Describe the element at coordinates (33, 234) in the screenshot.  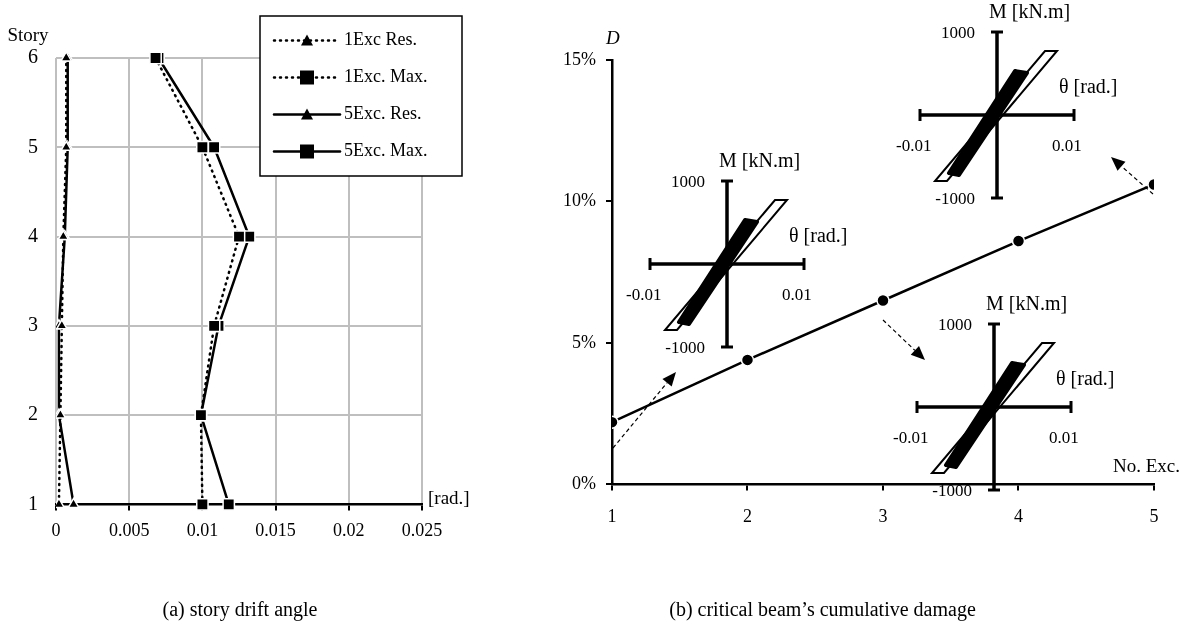
I see `y-tick-label: 4` at that location.